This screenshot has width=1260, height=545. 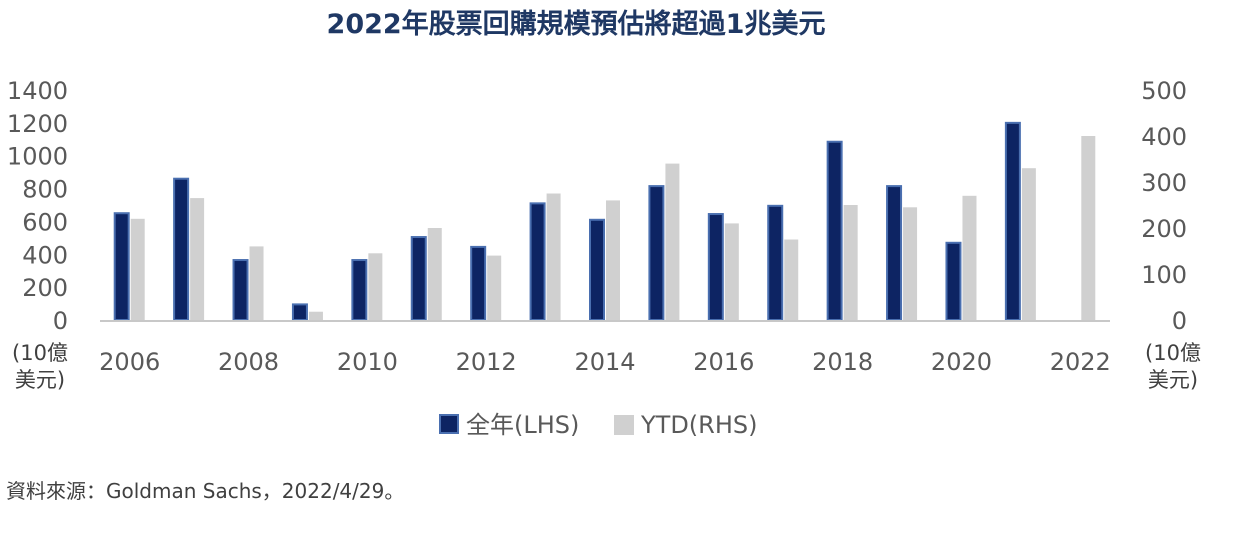 What do you see at coordinates (129, 362) in the screenshot?
I see `x-tick-label: 2006` at bounding box center [129, 362].